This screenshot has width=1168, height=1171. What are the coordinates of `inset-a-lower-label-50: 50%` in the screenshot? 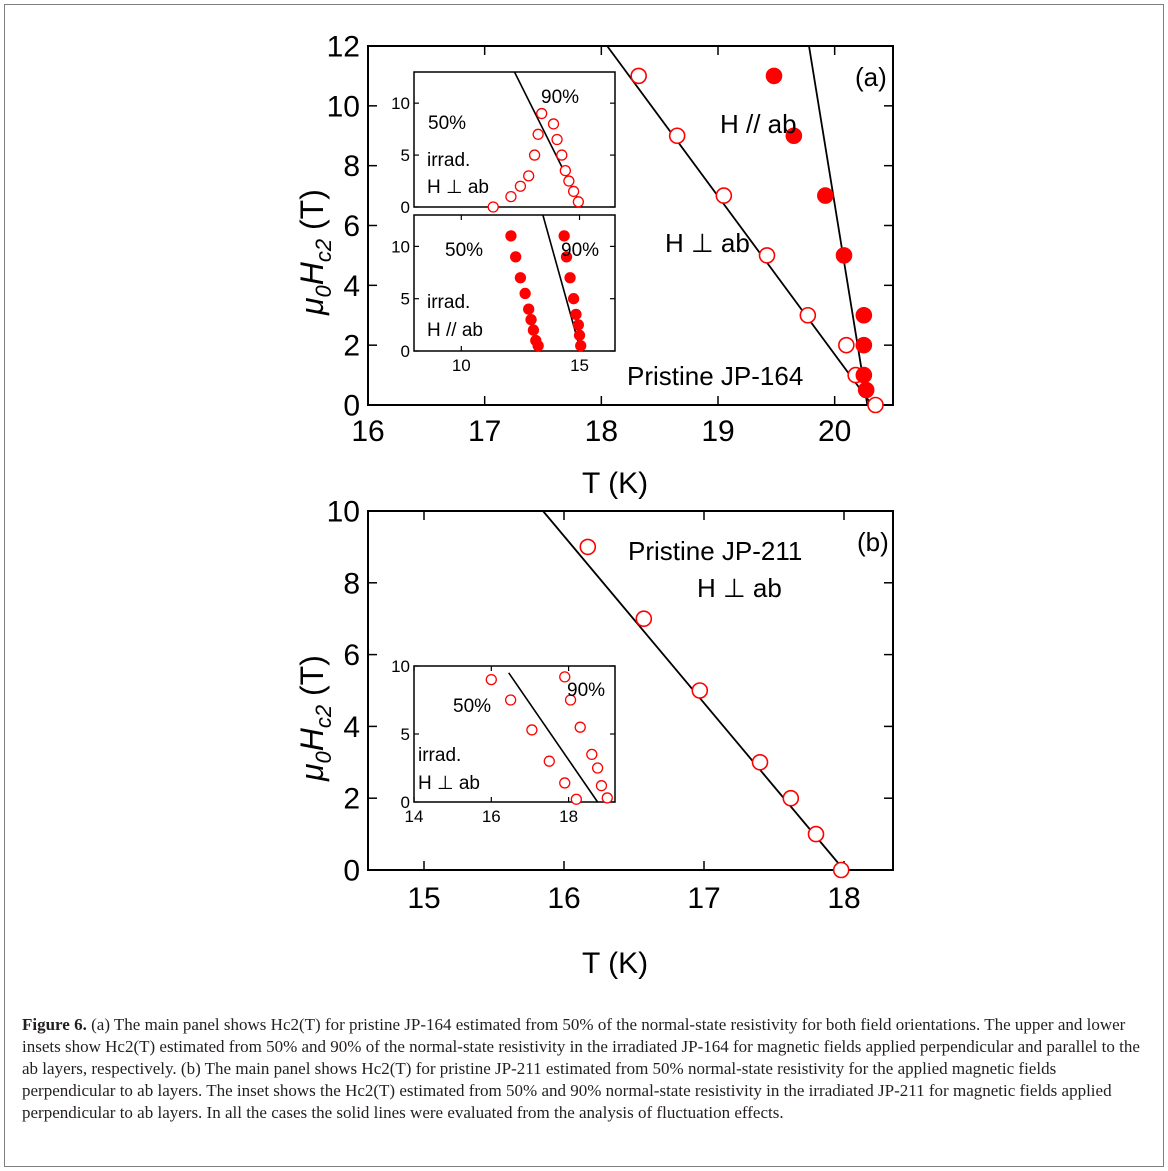 It's located at (464, 250).